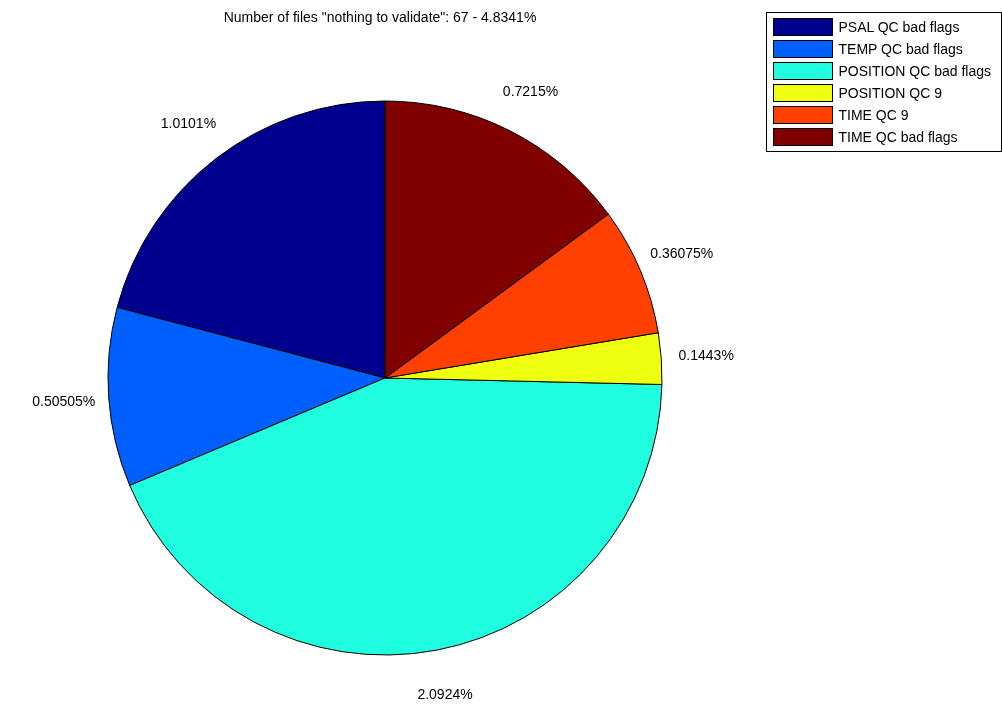 The width and height of the screenshot is (1002, 711). Describe the element at coordinates (899, 27) in the screenshot. I see `legend-label: PSAL QC bad flags` at that location.